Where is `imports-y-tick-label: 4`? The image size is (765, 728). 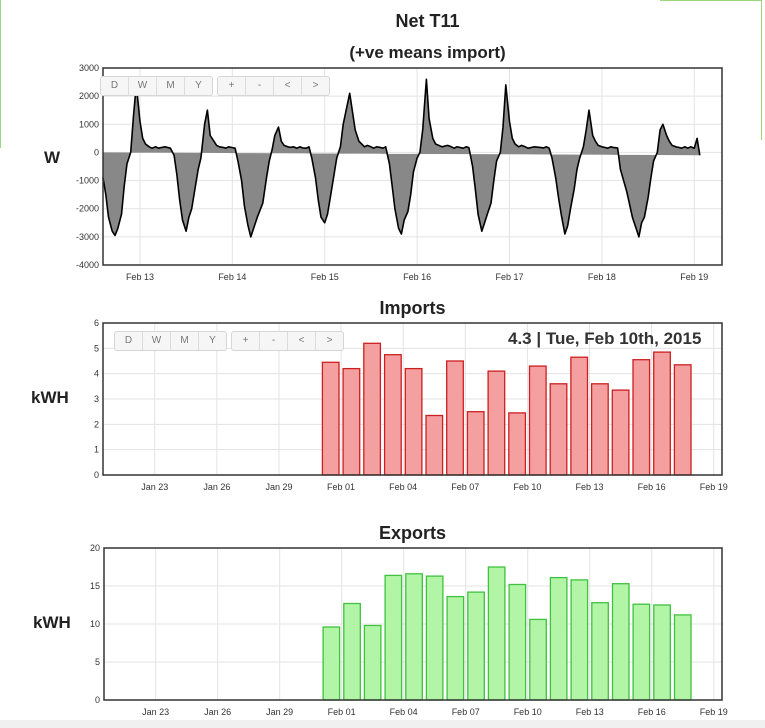
imports-y-tick-label: 4 is located at coordinates (96, 374).